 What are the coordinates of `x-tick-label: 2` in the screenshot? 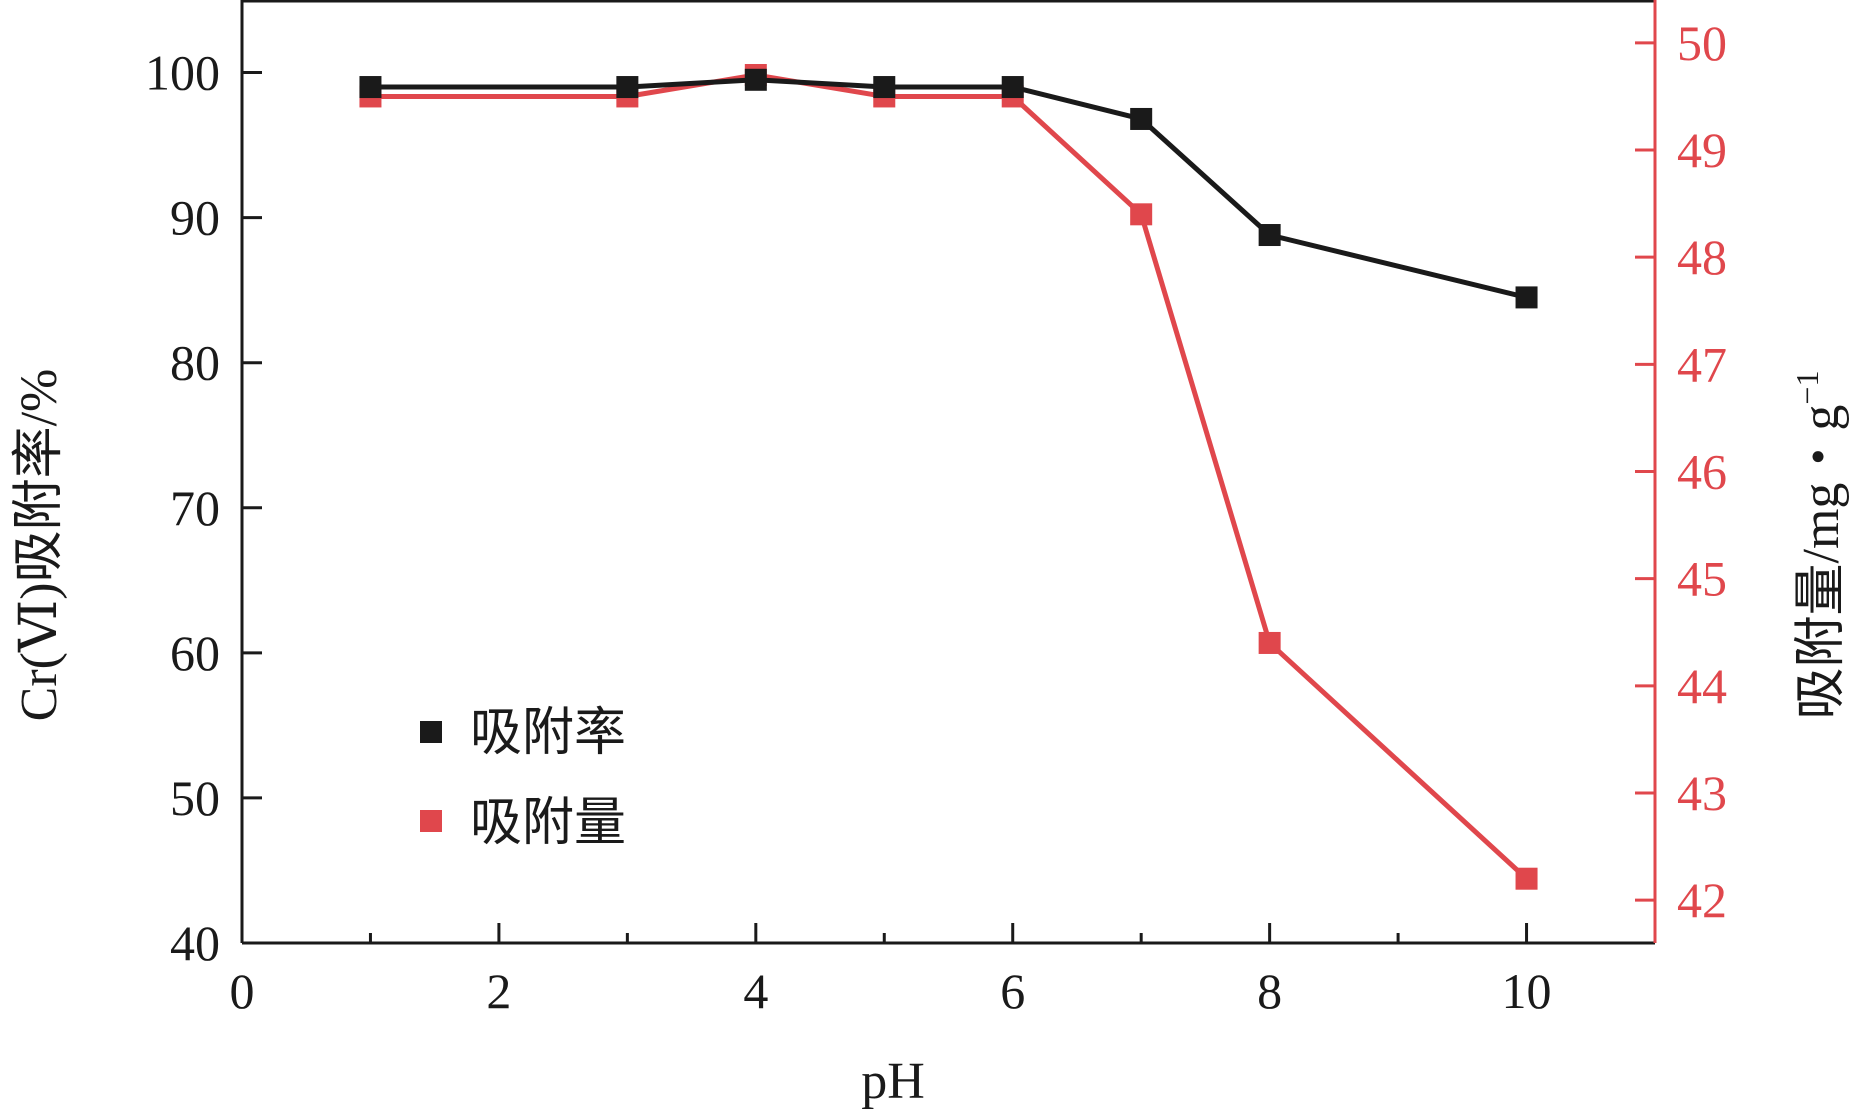 It's located at (498, 991).